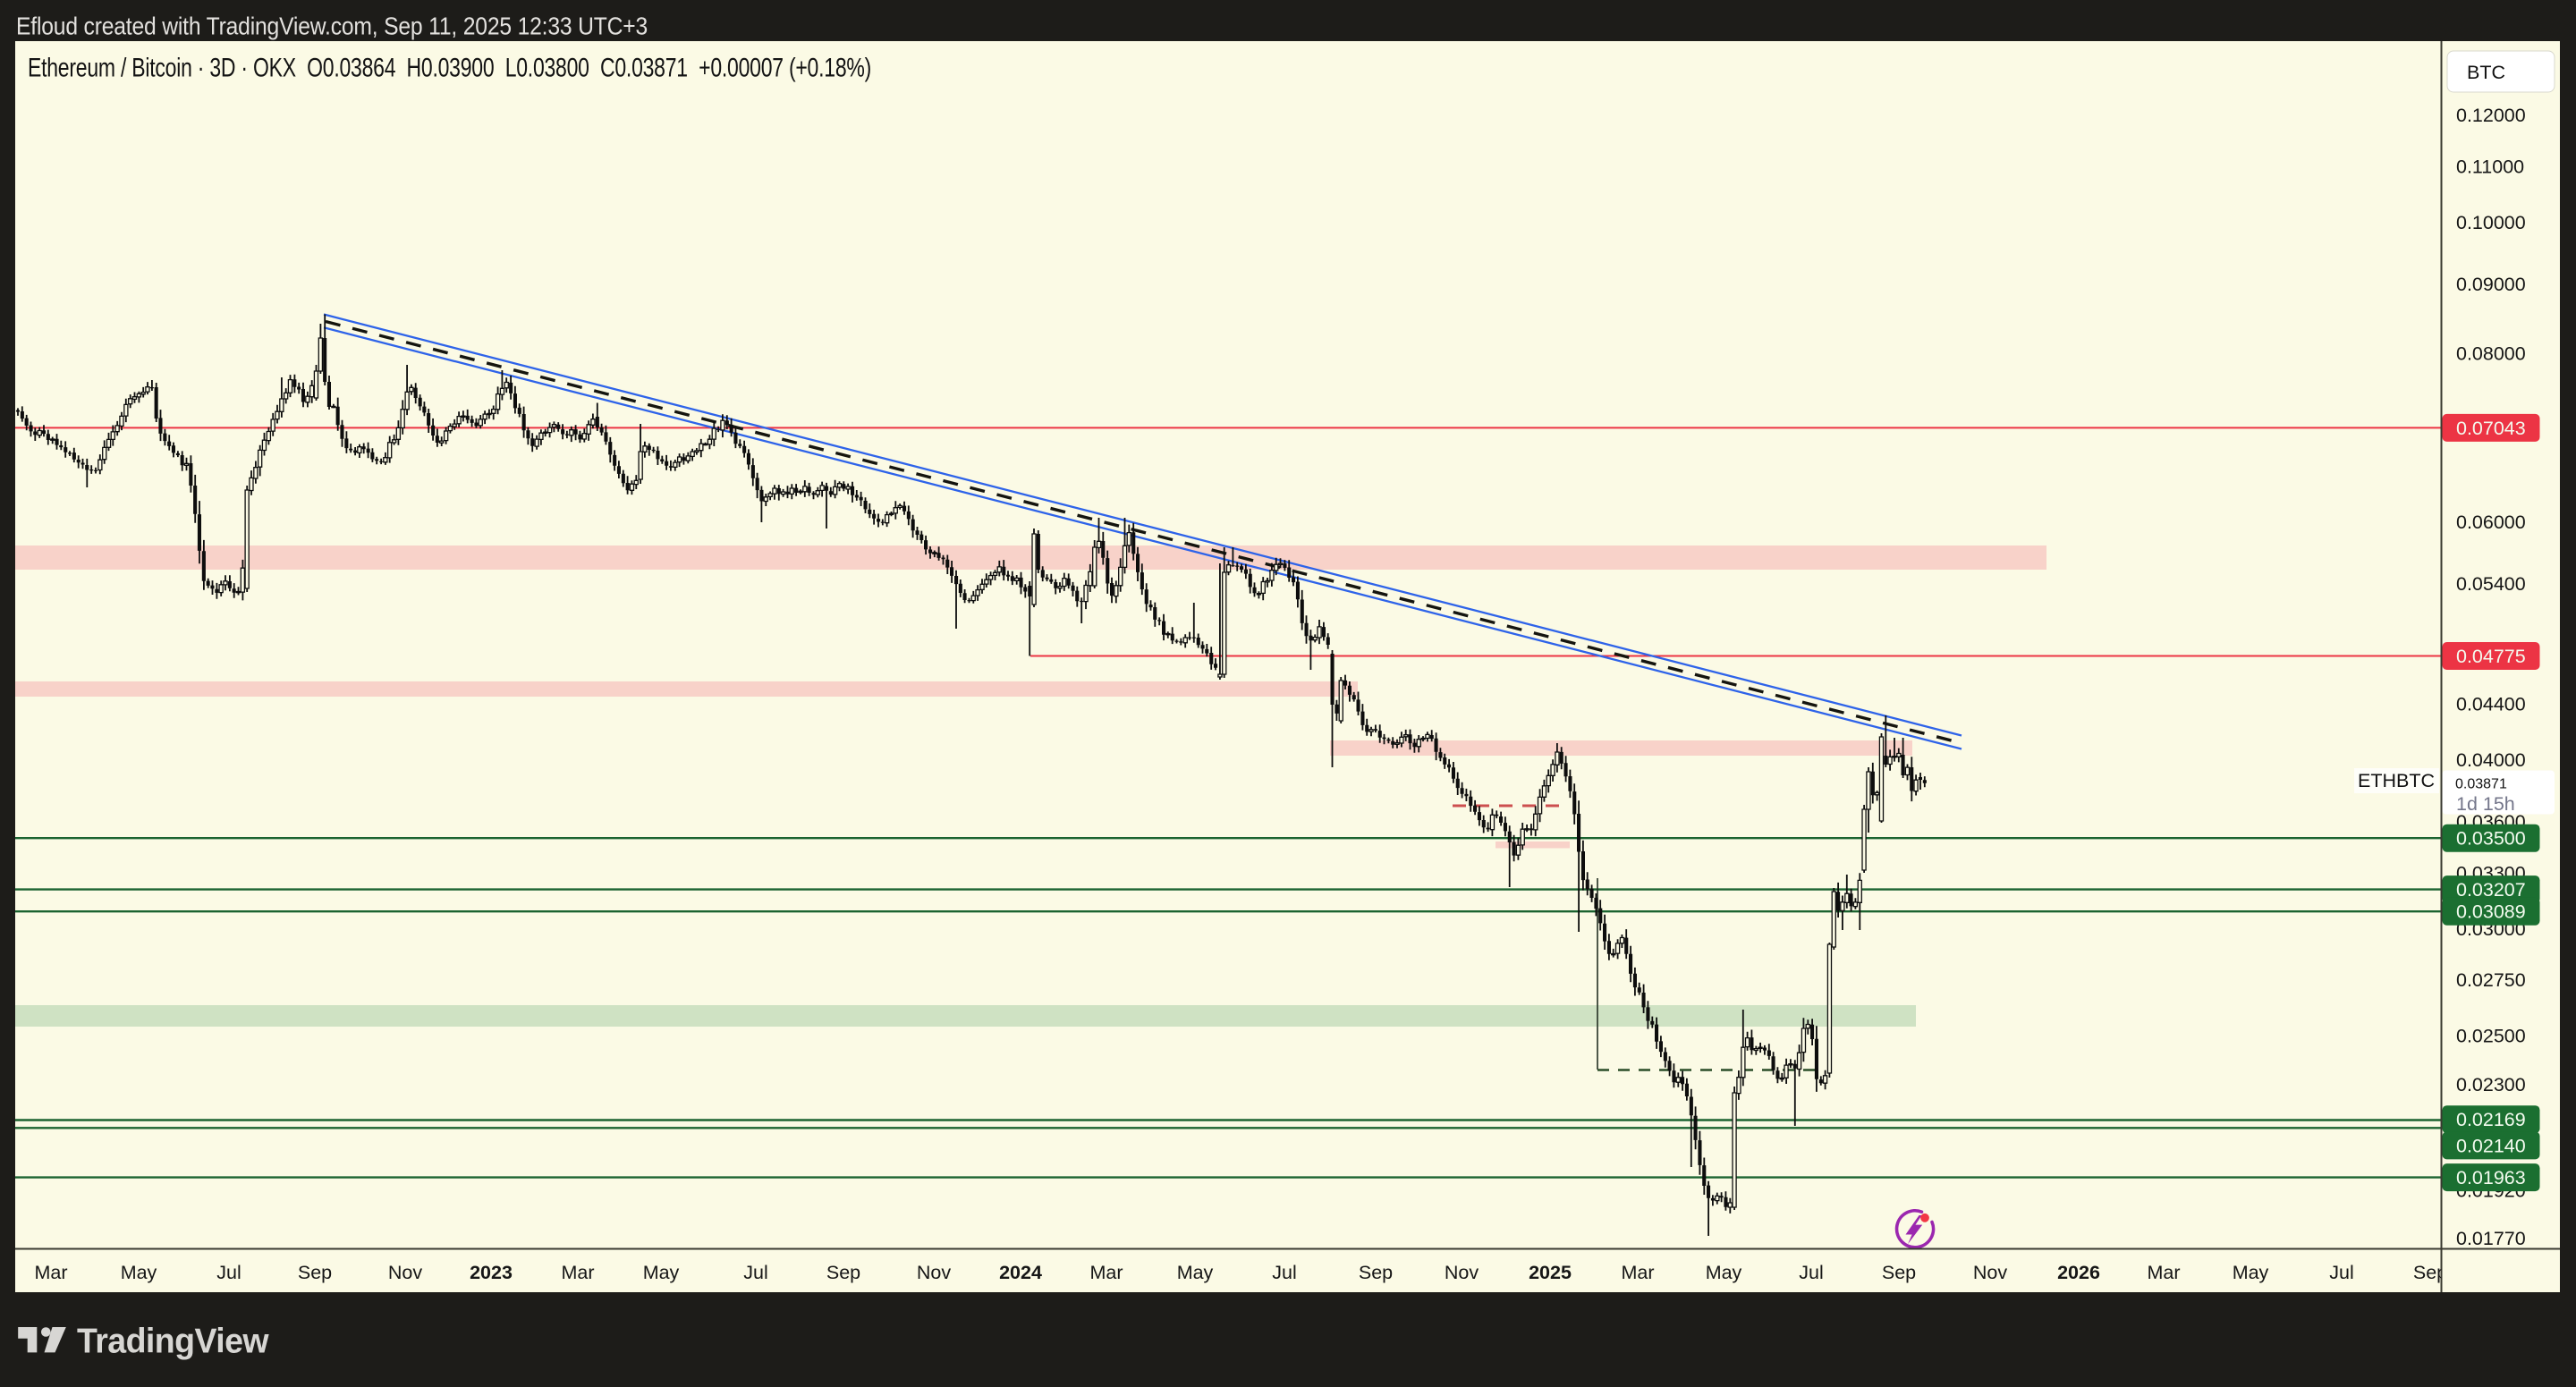  I want to click on svg-text: TradingView, so click(173, 1342).